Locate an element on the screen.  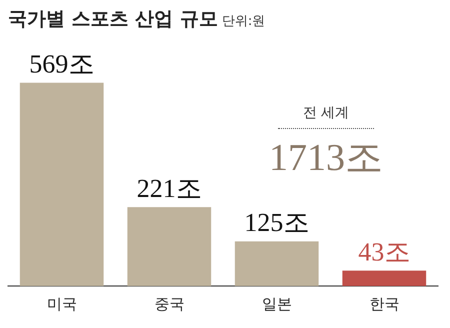
chart-title: 국가별 스포츠 산업 규모 is located at coordinates (113, 19).